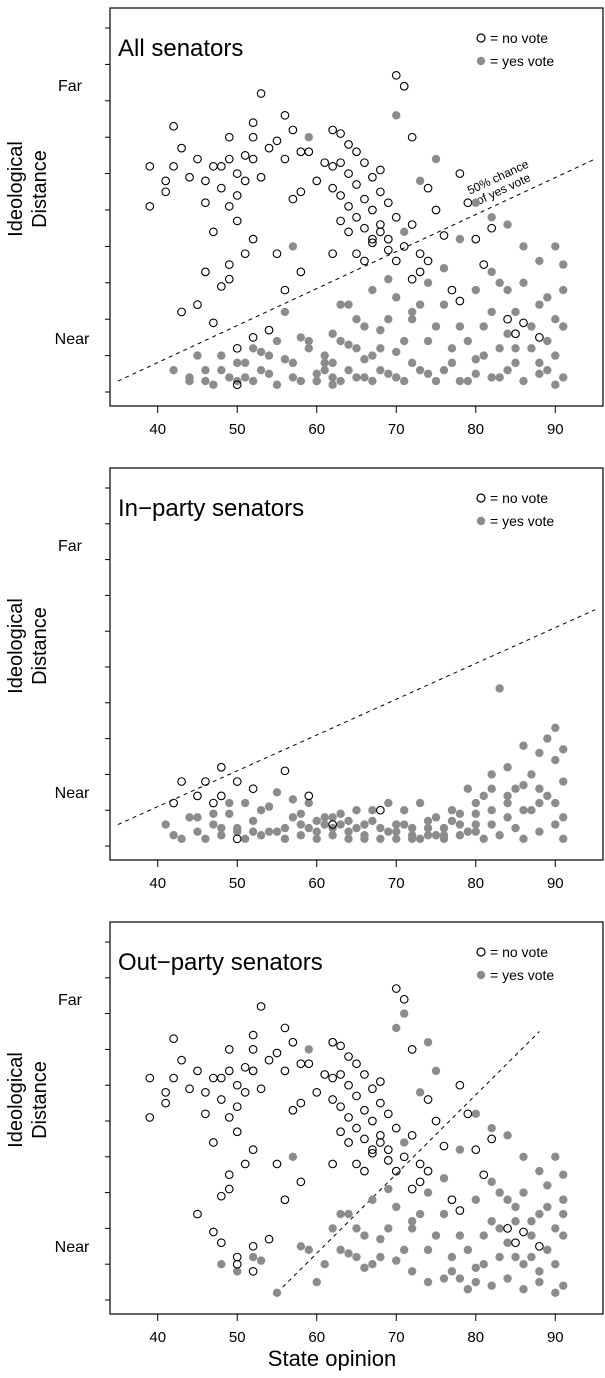  Describe the element at coordinates (396, 429) in the screenshot. I see `x-tick-label: 70` at that location.